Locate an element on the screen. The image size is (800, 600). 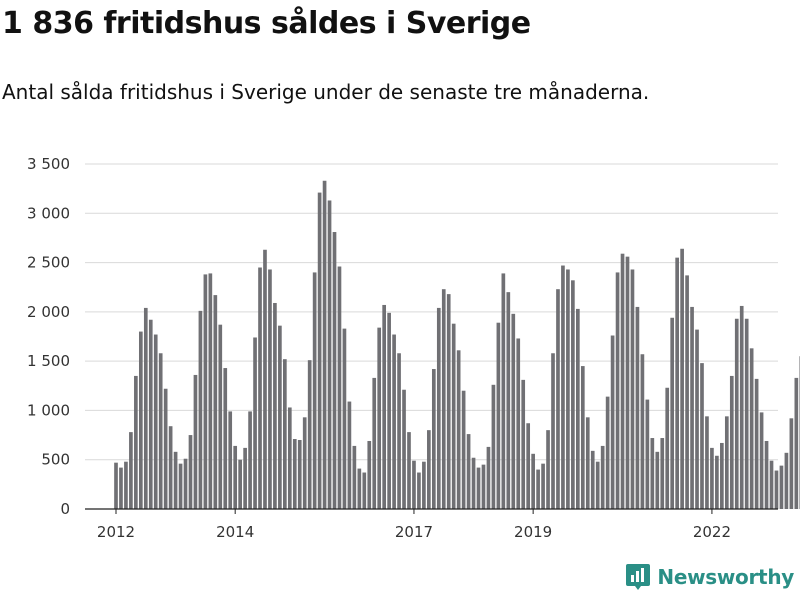
y-tick-label: 2 500 is located at coordinates (48, 263).